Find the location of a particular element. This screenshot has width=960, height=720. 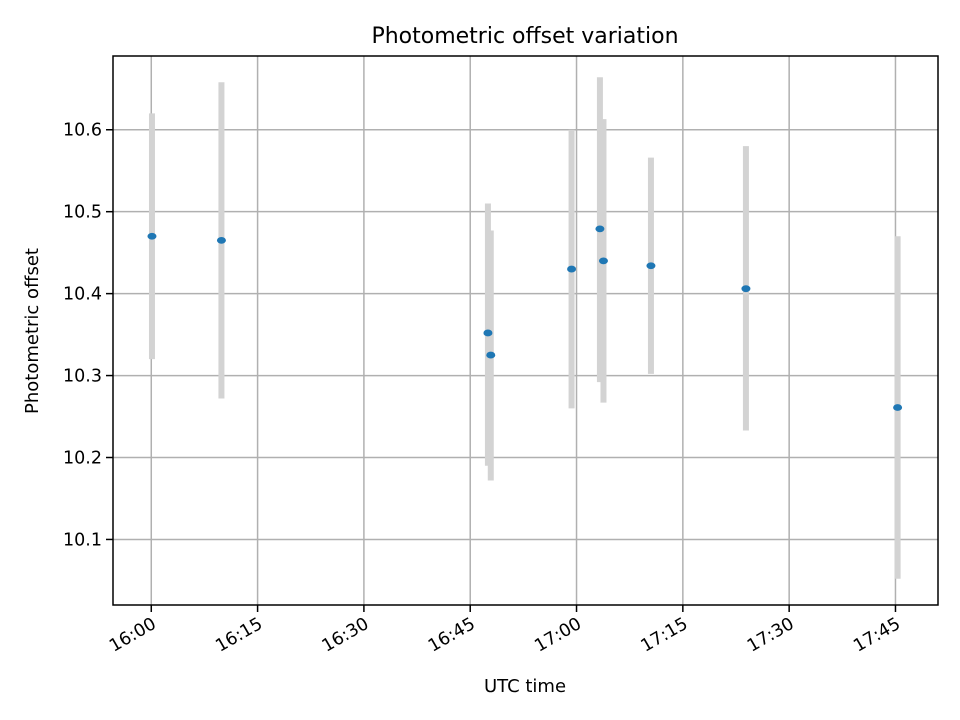

y-tick-label: 10.6 is located at coordinates (82, 131).